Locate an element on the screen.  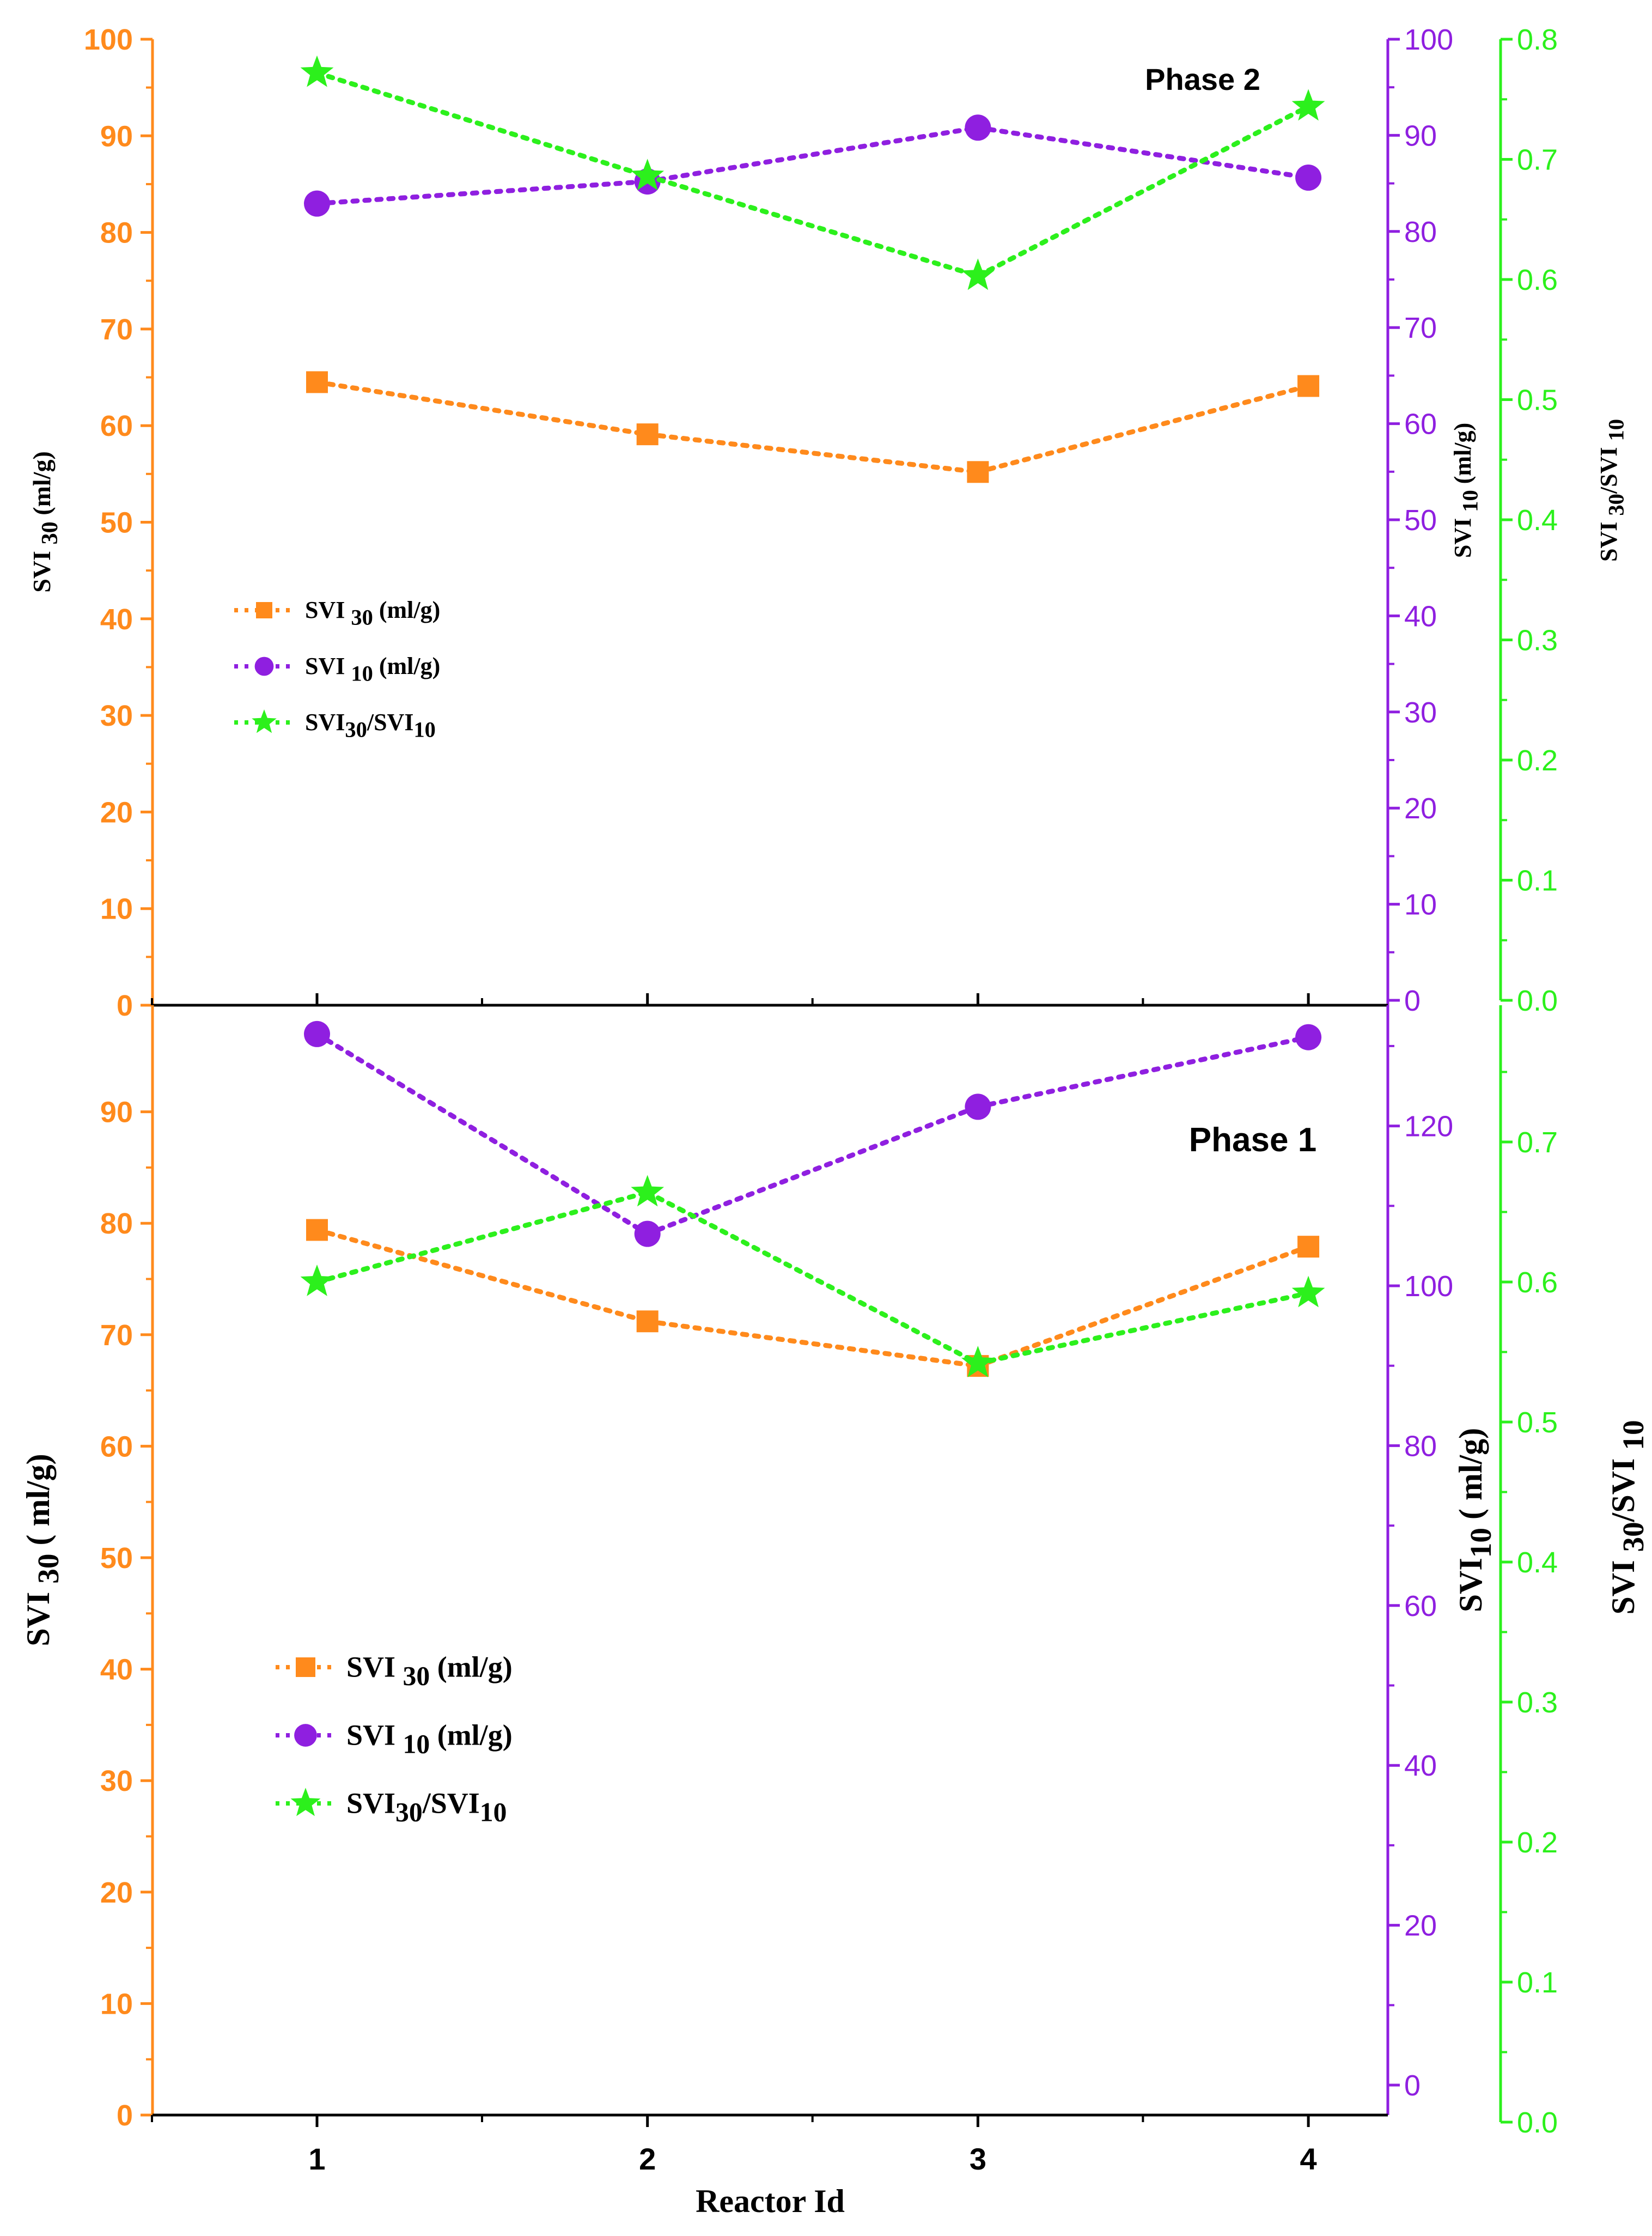
phase1-left-tick-label: 70 is located at coordinates (116, 1336).